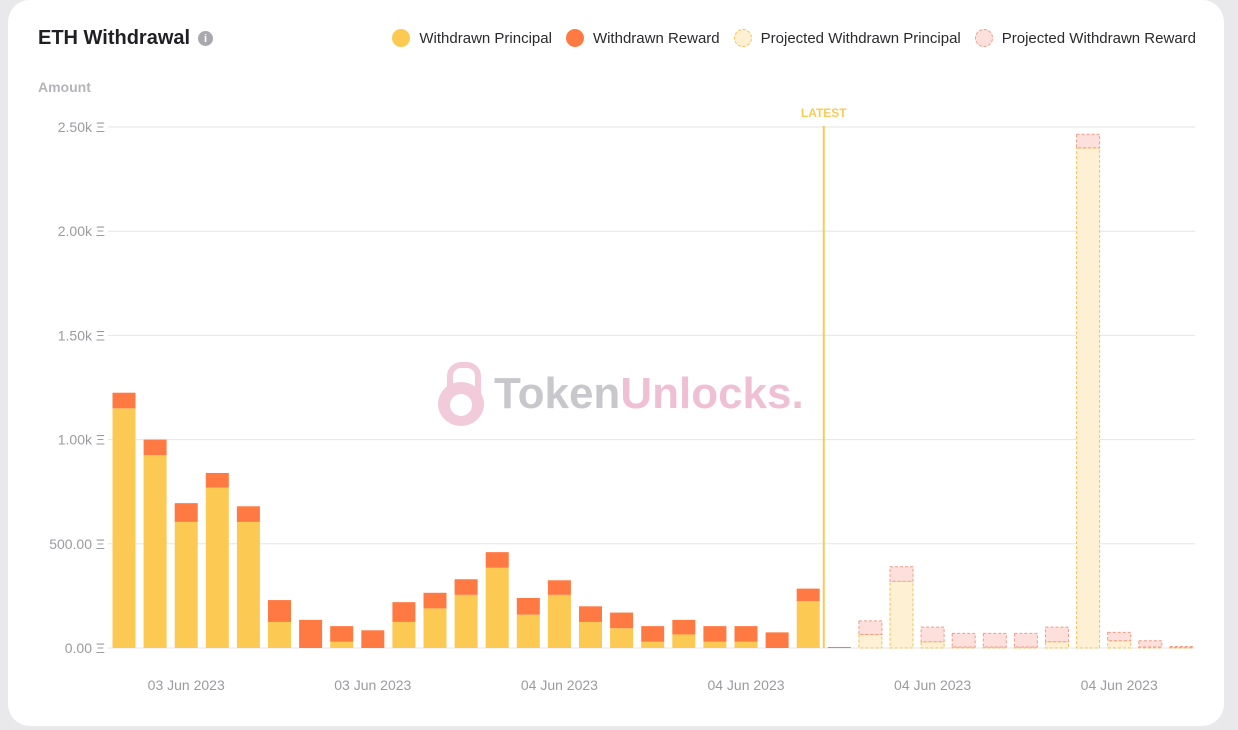  What do you see at coordinates (557, 393) in the screenshot?
I see `watermark-text: Token` at bounding box center [557, 393].